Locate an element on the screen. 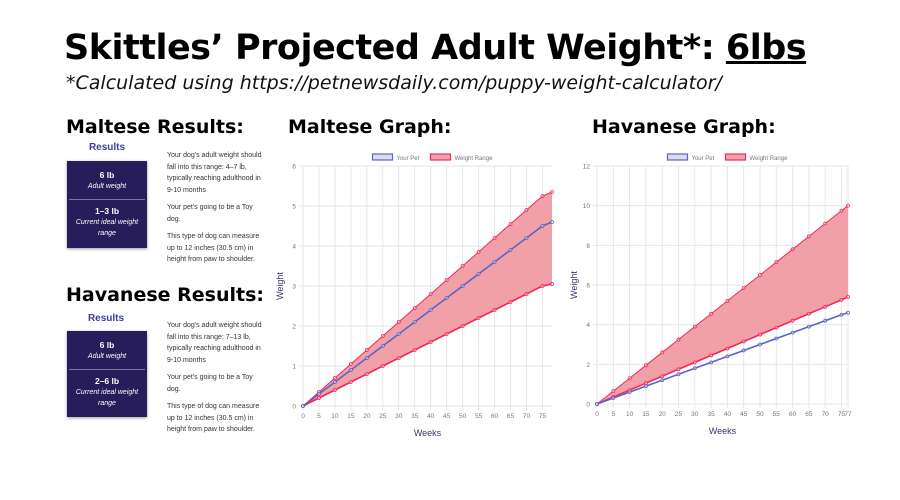 Image resolution: width=900 pixels, height=500 pixels. y-tick-label: 12 is located at coordinates (587, 167).